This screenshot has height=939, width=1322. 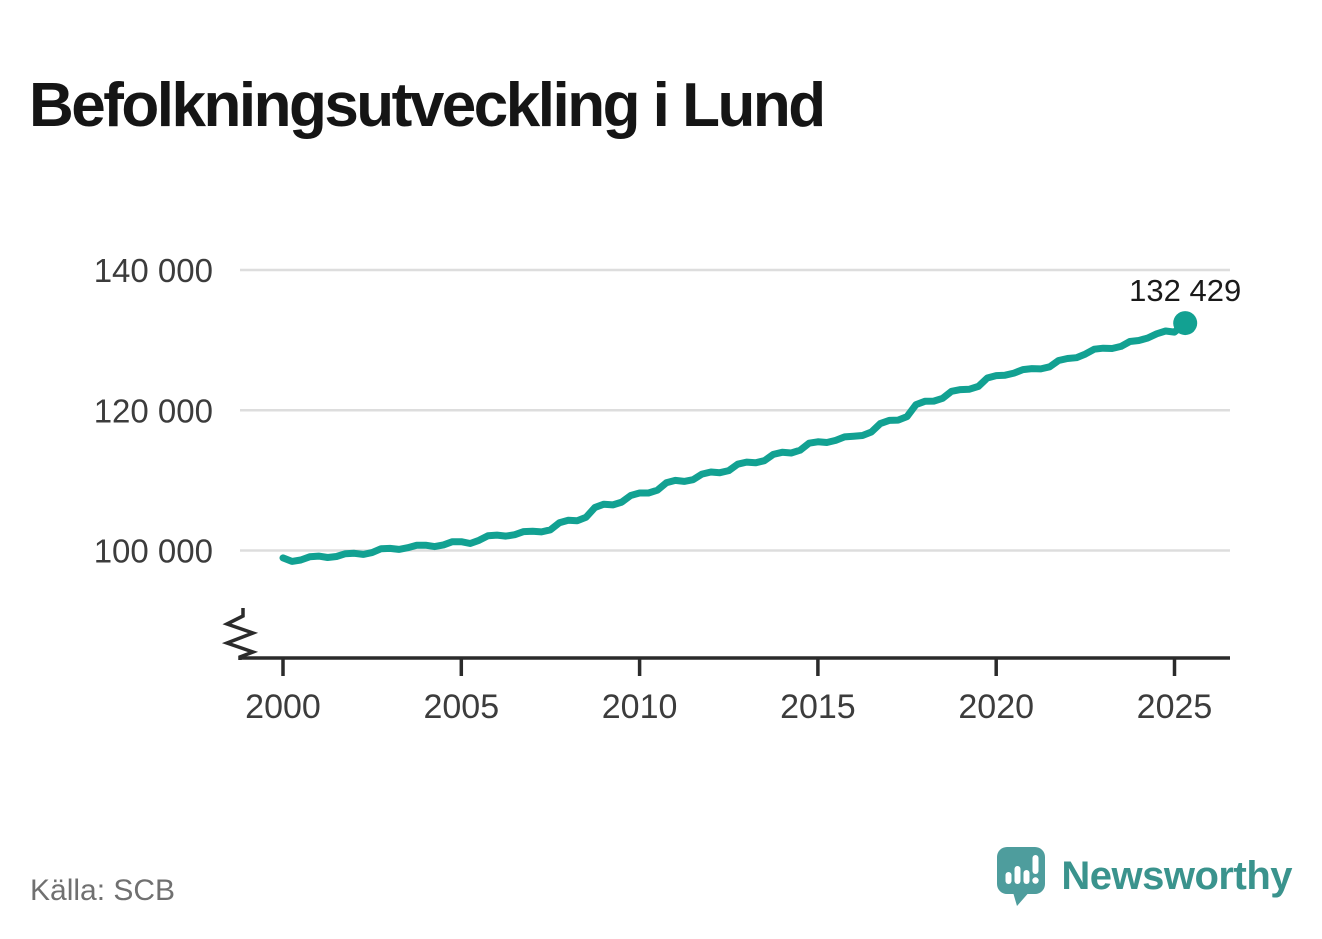 I want to click on newsworthy-wordmark: Newsworthy, so click(x=1176, y=876).